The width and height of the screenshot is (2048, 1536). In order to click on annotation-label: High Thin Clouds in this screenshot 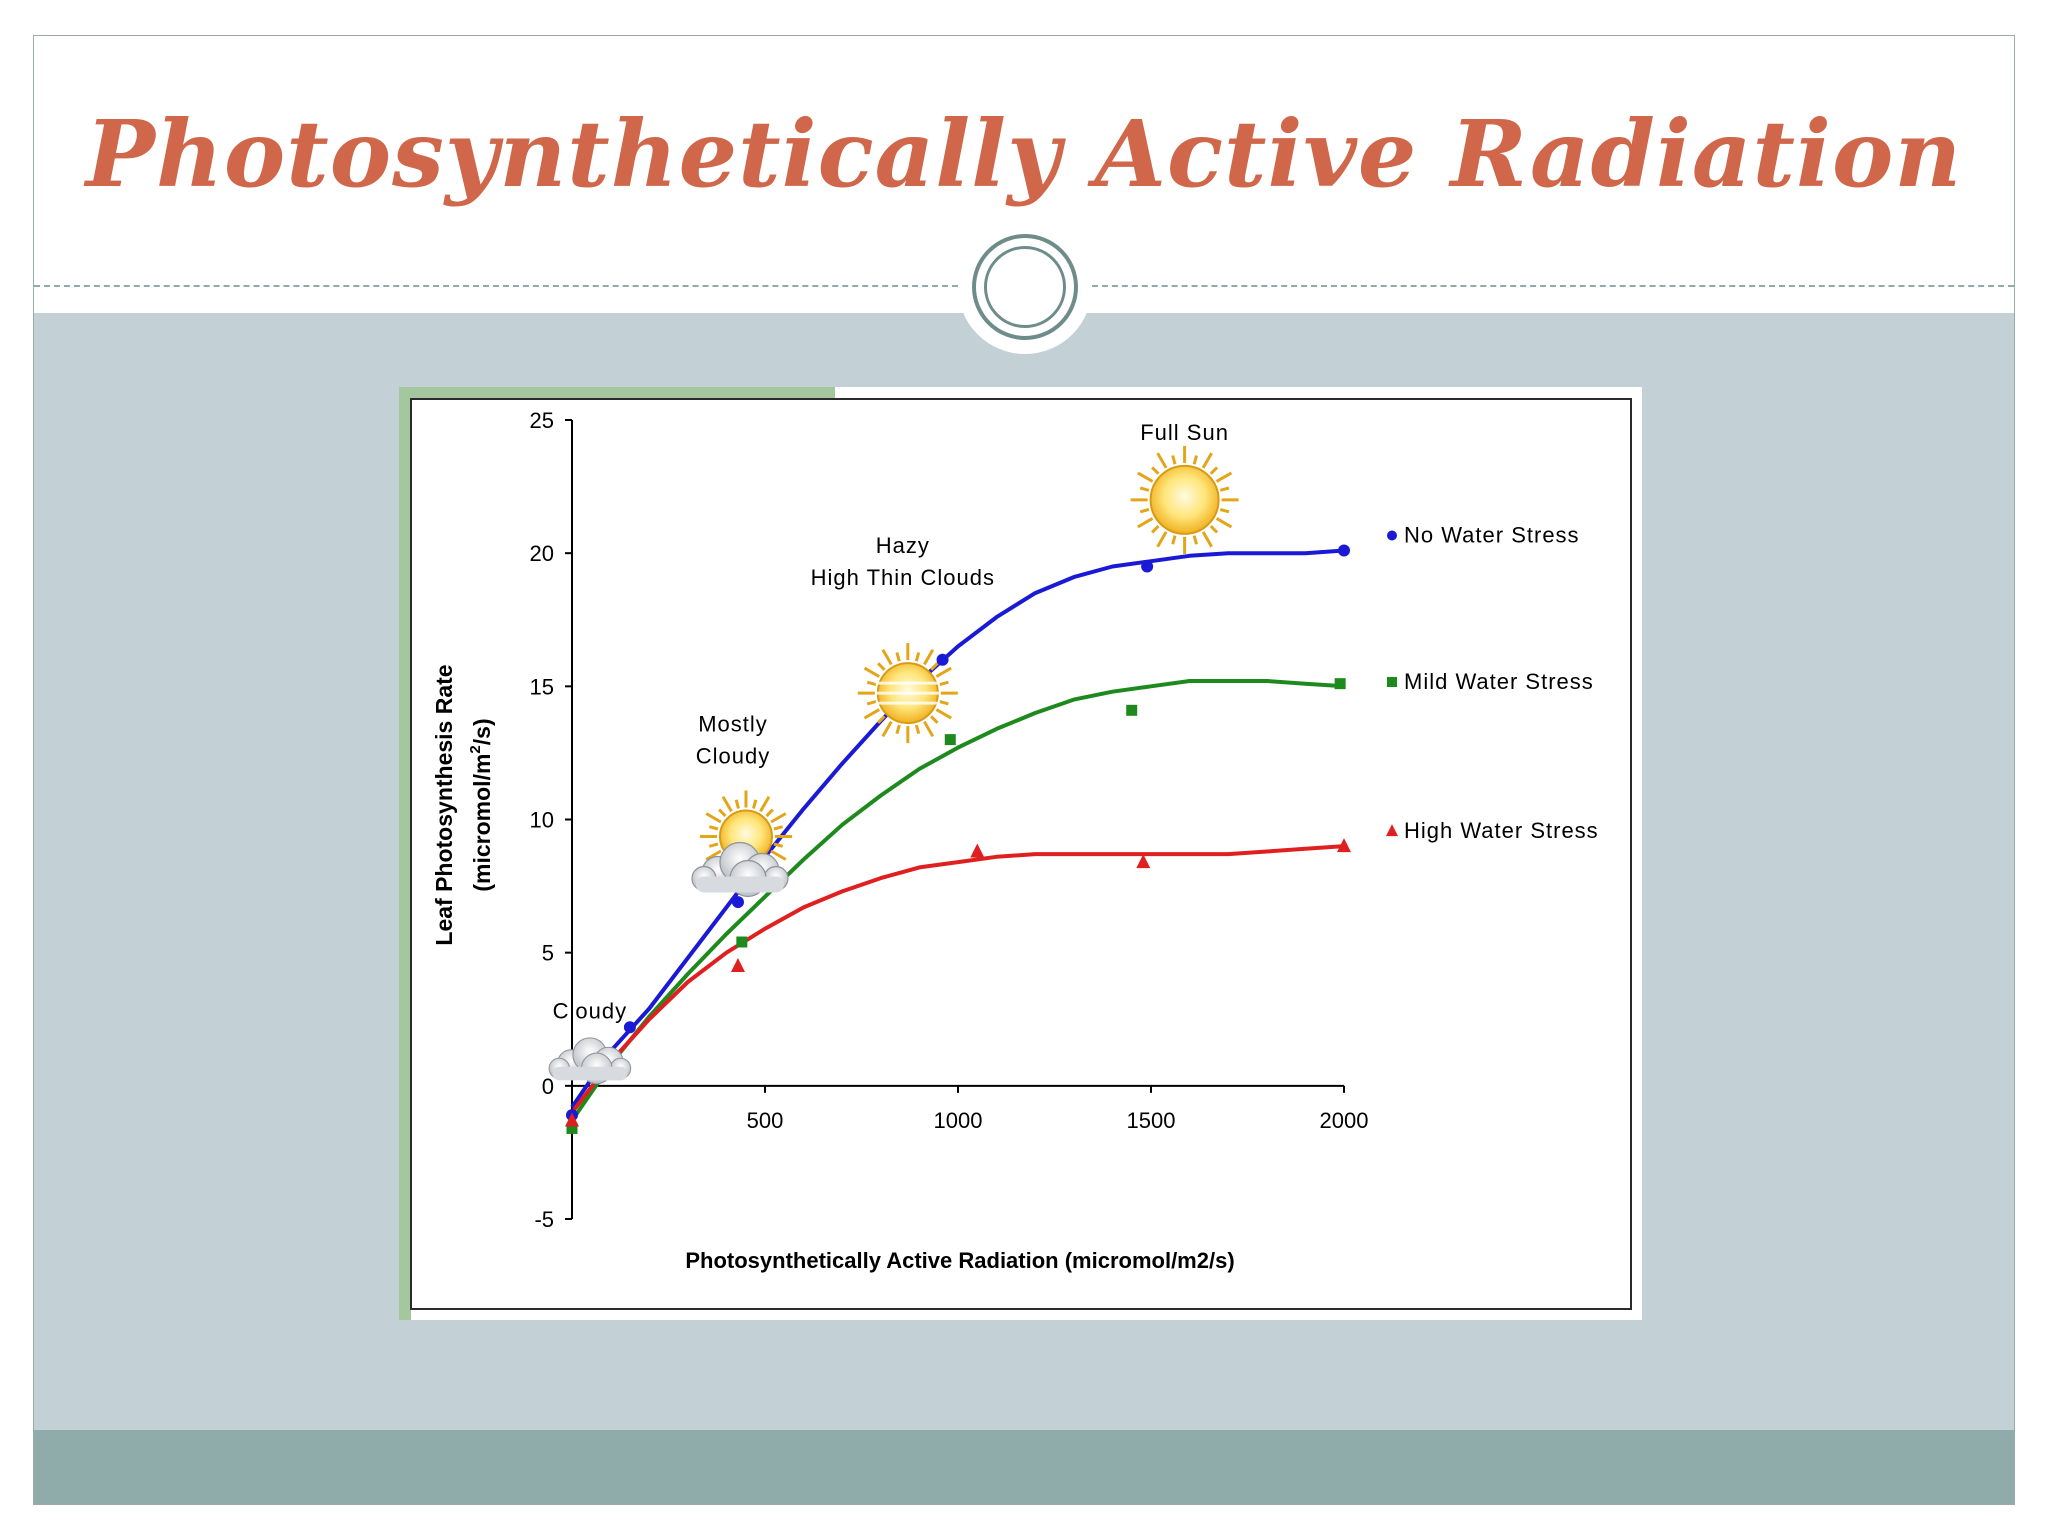, I will do `click(903, 577)`.